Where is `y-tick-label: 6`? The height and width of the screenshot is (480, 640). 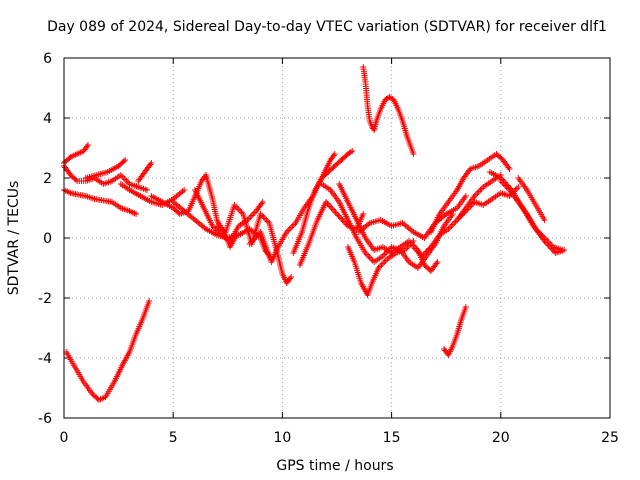 y-tick-label: 6 is located at coordinates (47, 59).